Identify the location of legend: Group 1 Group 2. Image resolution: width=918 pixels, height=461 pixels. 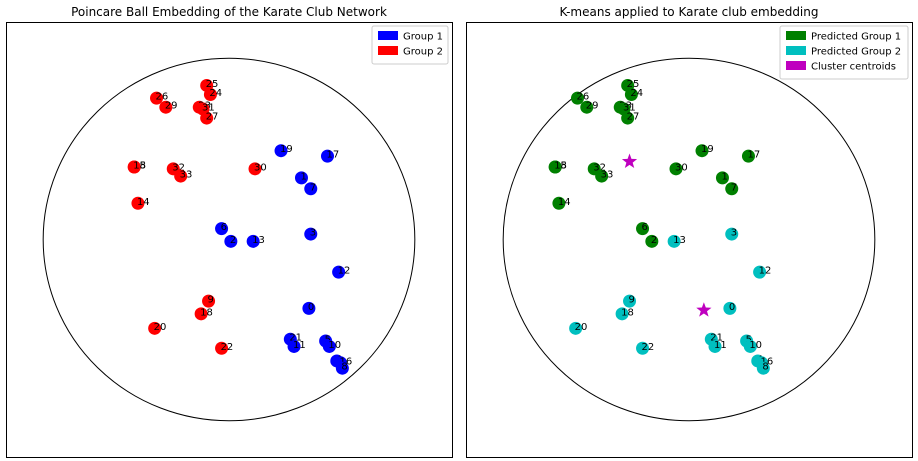
(410, 45).